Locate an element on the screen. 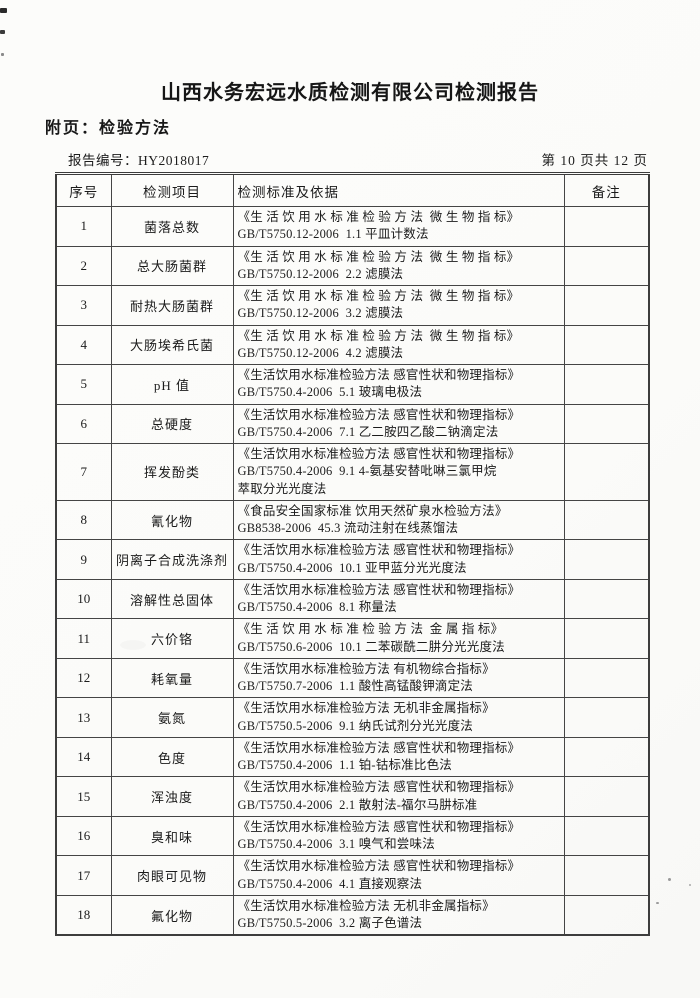 The image size is (700, 998). report-number: 报告编号：HY2018017 is located at coordinates (139, 160).